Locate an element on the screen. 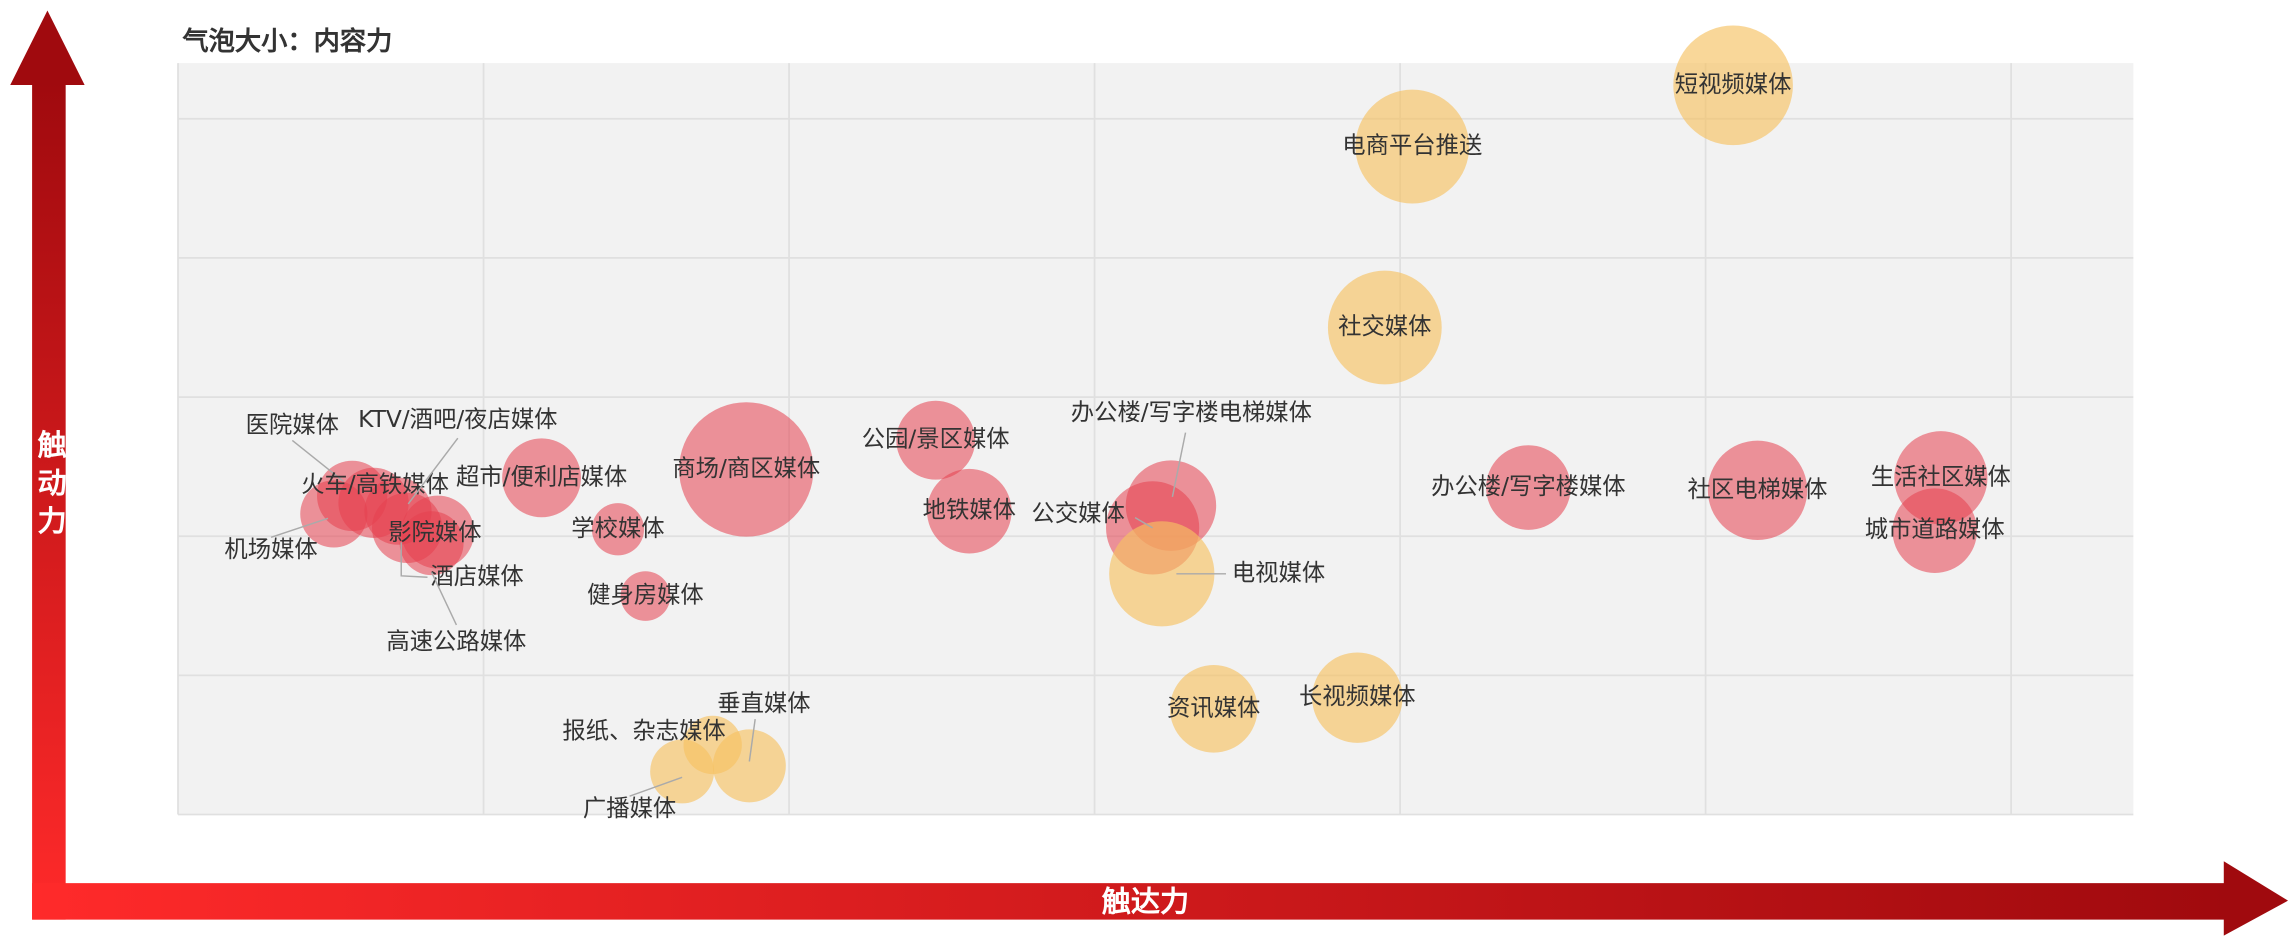 This screenshot has width=2288, height=936. bubble-label: 超市/便利店媒体 is located at coordinates (541, 476).